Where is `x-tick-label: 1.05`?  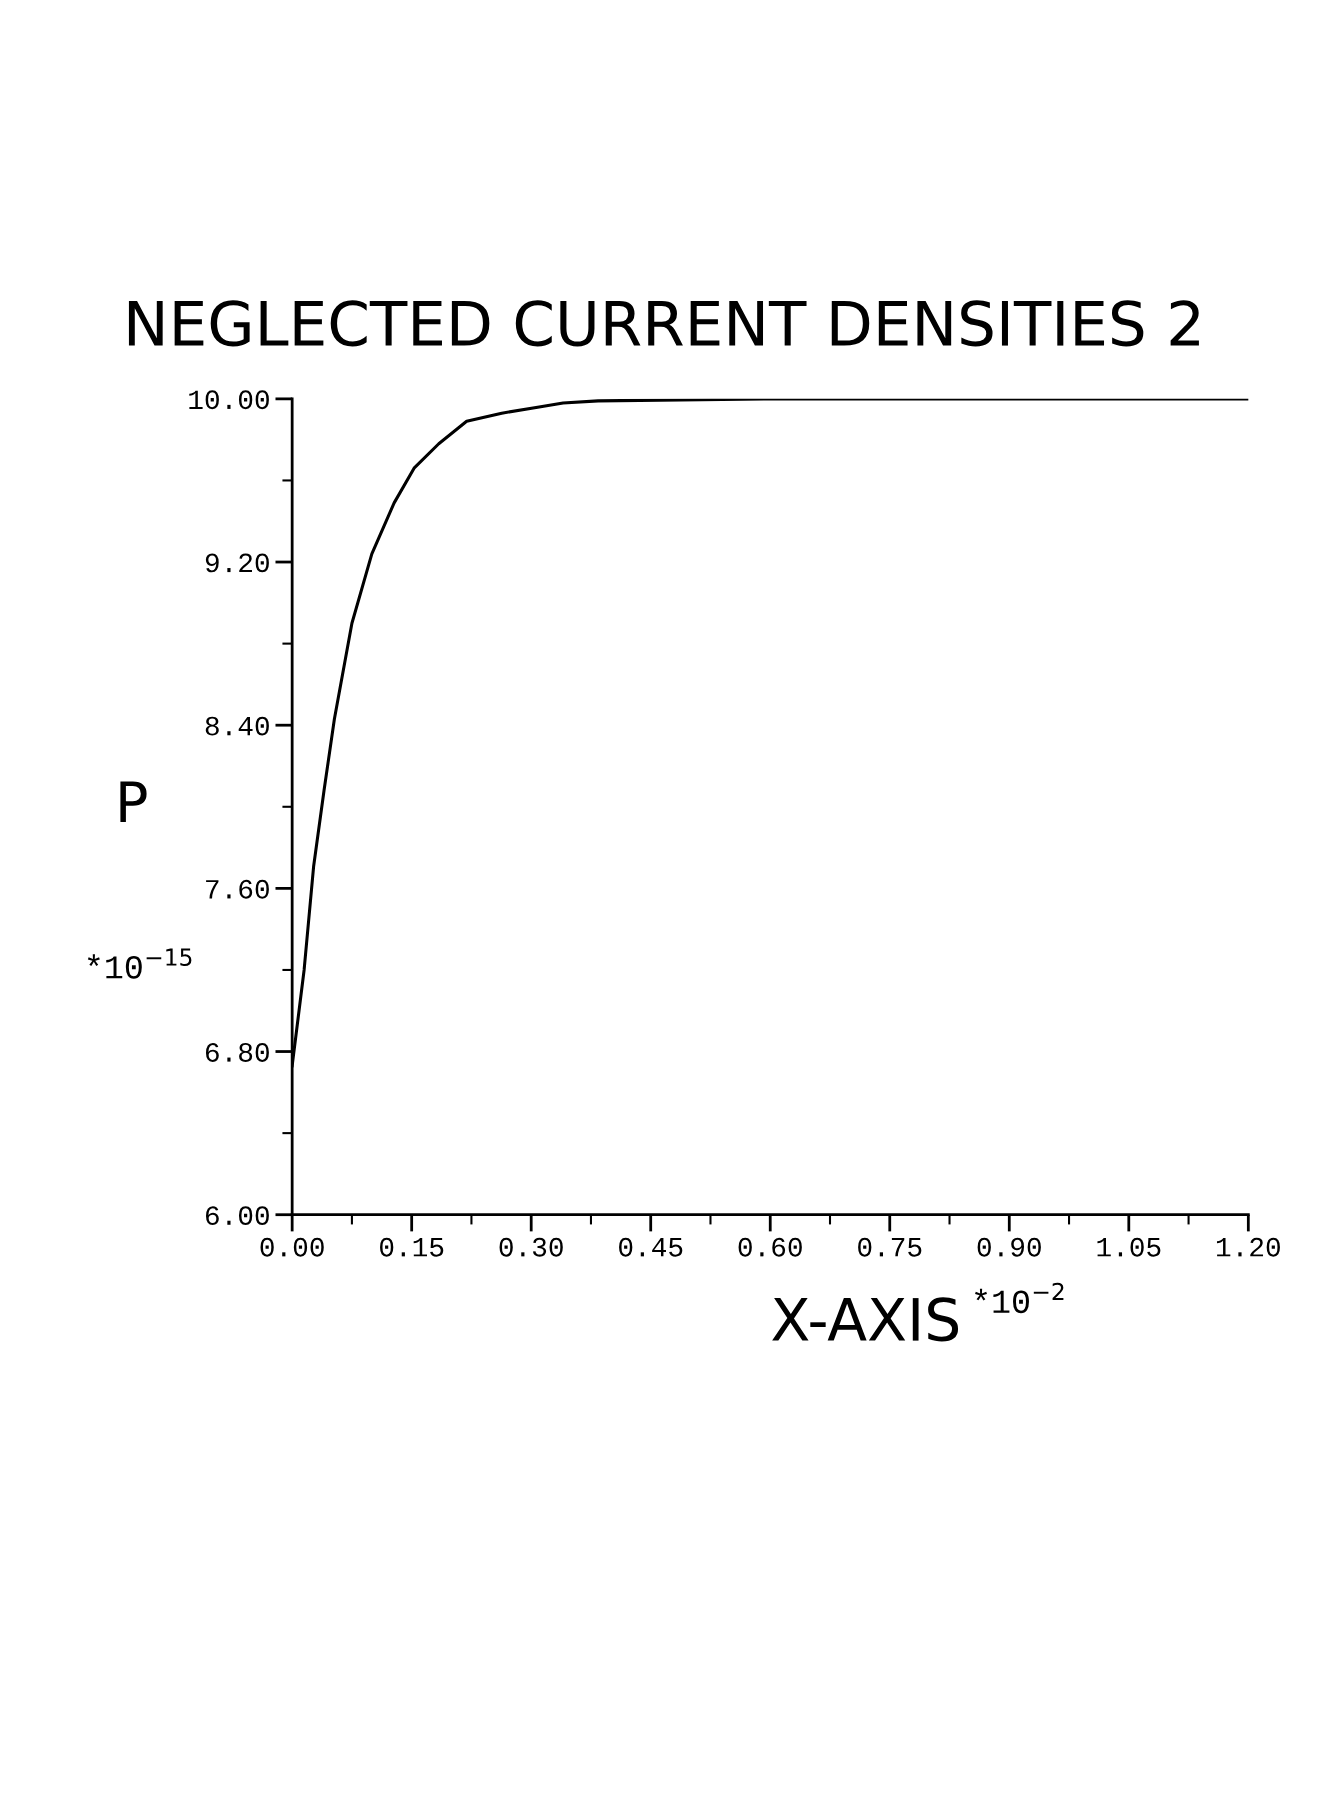
x-tick-label: 1.05 is located at coordinates (1129, 1247).